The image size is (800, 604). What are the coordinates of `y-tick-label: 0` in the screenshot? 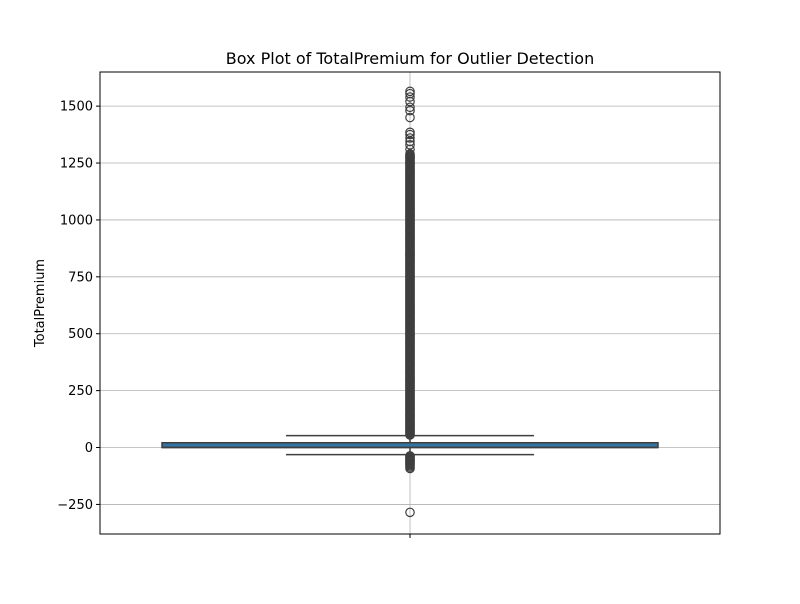 It's located at (89, 448).